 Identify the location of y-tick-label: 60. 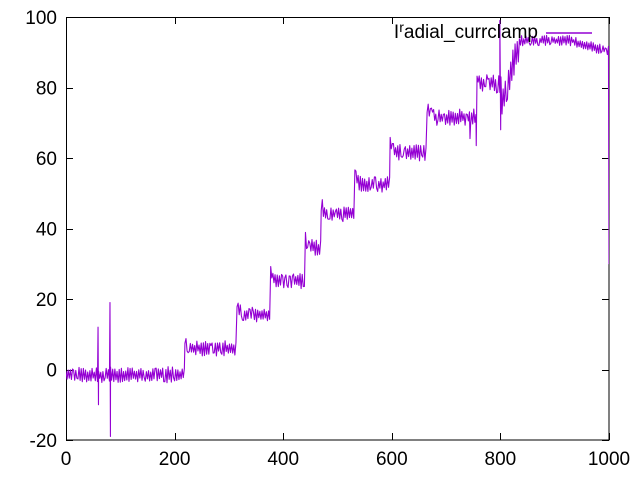
(46, 159).